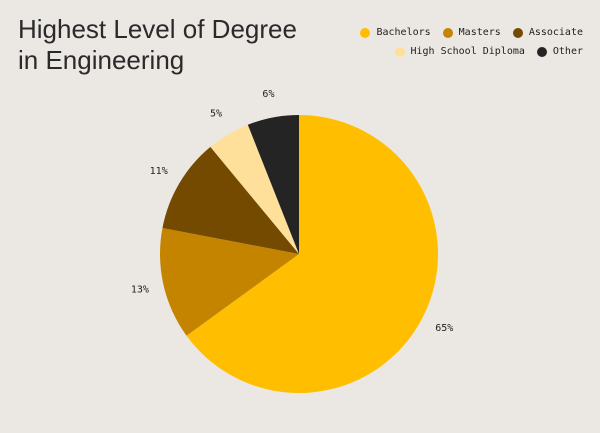  Describe the element at coordinates (517, 32) in the screenshot. I see `legend-swatch-associate` at that location.